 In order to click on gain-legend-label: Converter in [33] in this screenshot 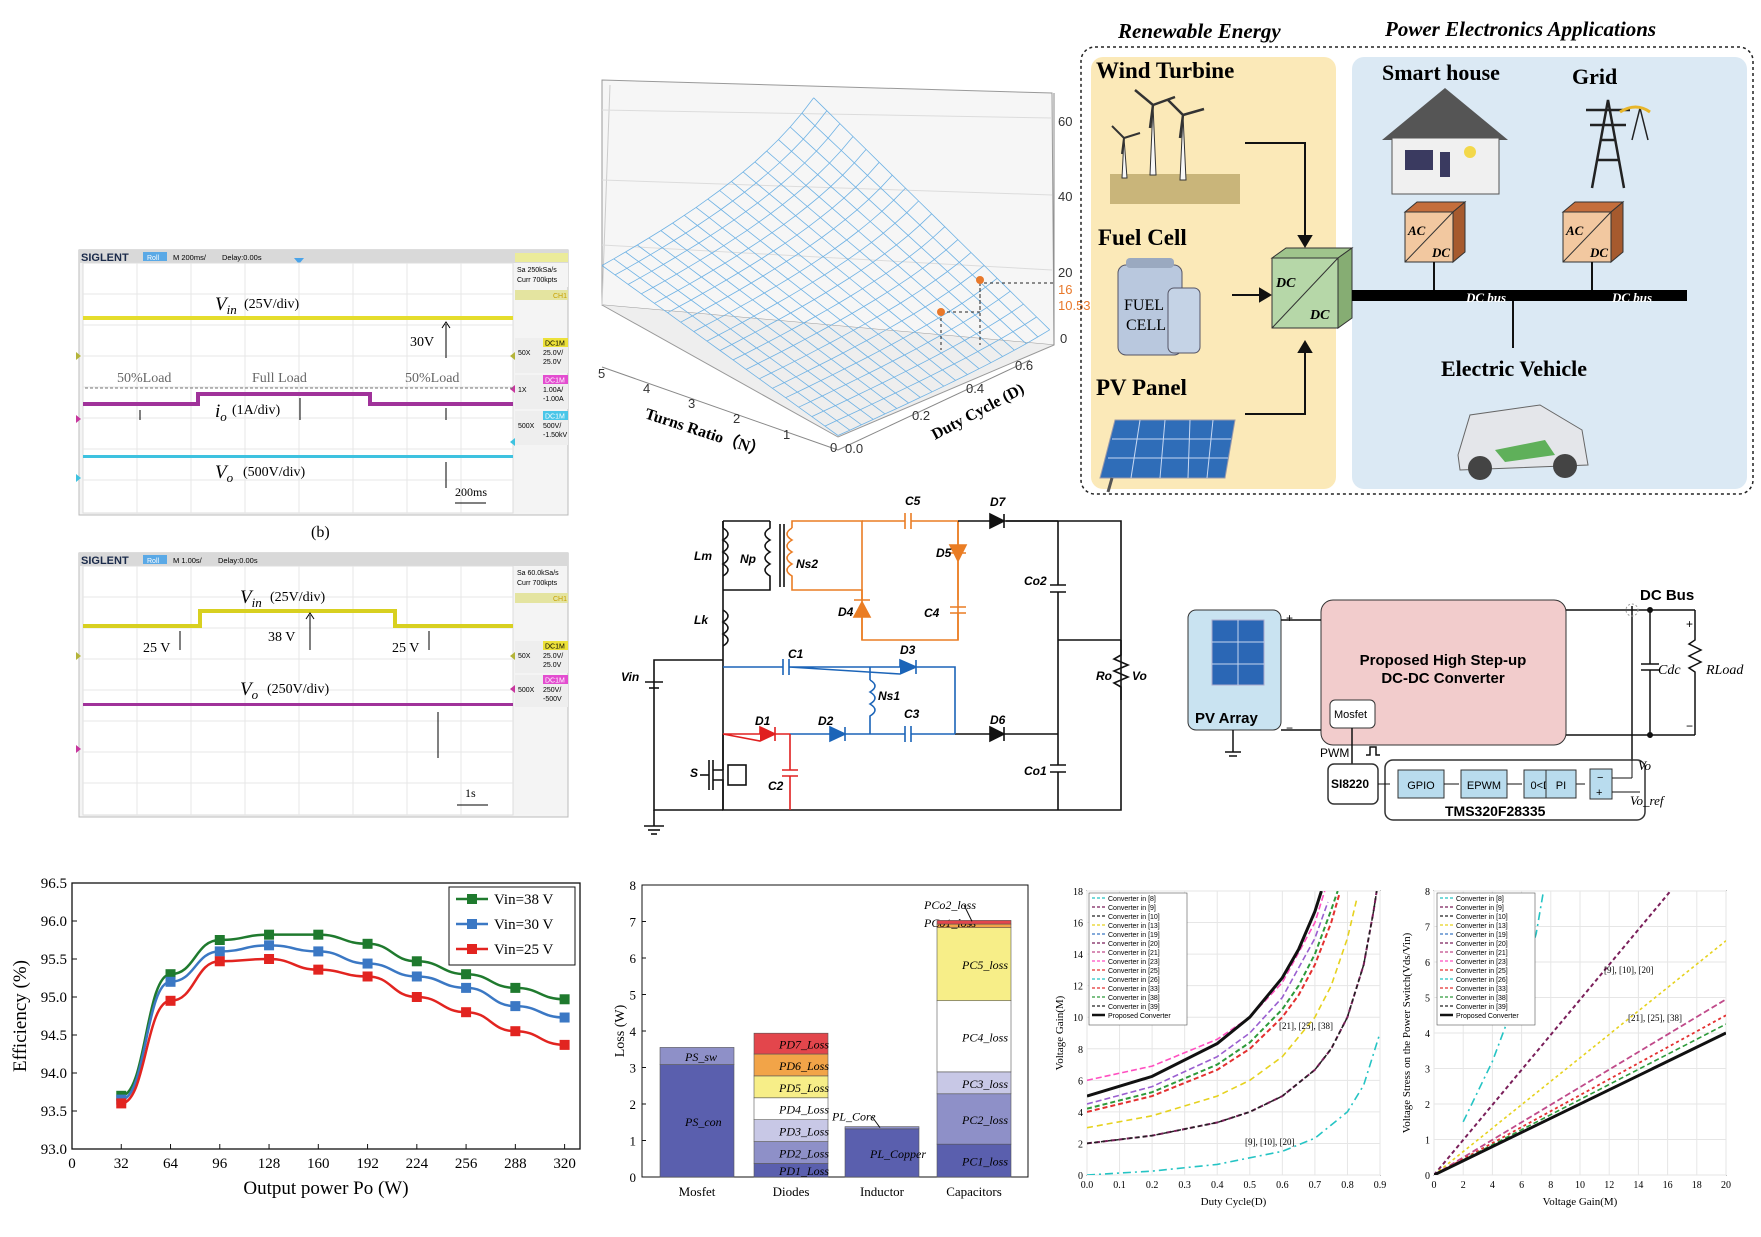, I will do `click(1134, 989)`.